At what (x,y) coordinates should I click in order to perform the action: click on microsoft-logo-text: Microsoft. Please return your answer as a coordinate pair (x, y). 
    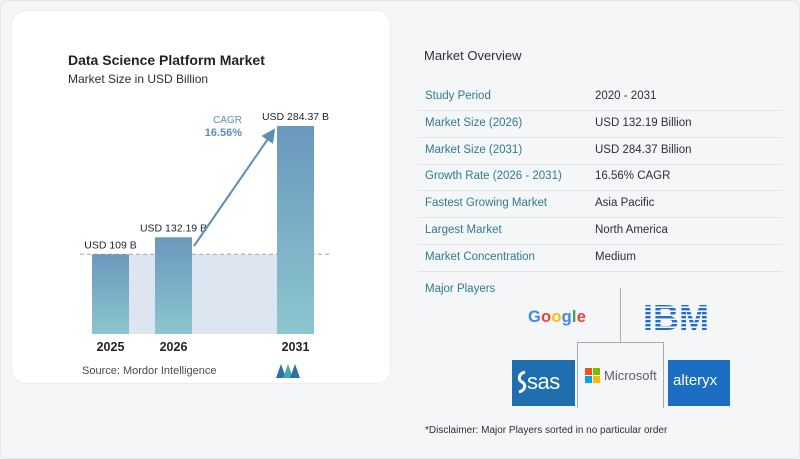
    Looking at the image, I should click on (630, 375).